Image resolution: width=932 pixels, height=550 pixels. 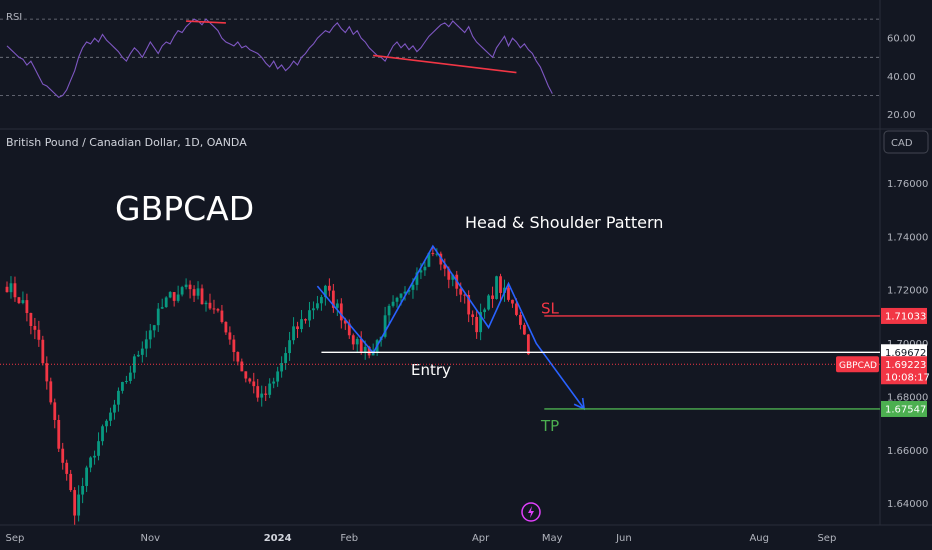 What do you see at coordinates (901, 77) in the screenshot?
I see `rsi-tick-label: 40.00` at bounding box center [901, 77].